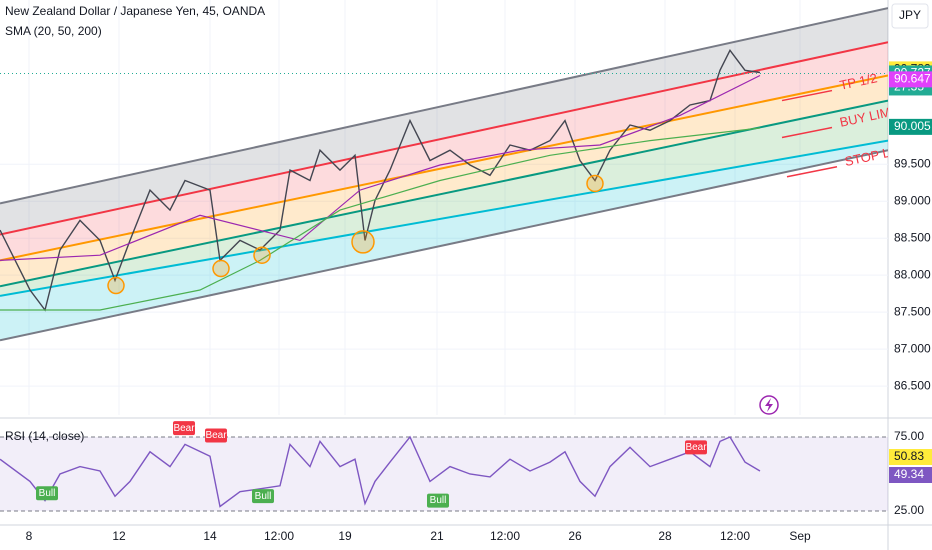 The height and width of the screenshot is (550, 932). What do you see at coordinates (29, 536) in the screenshot?
I see `x-tick-label: 8` at bounding box center [29, 536].